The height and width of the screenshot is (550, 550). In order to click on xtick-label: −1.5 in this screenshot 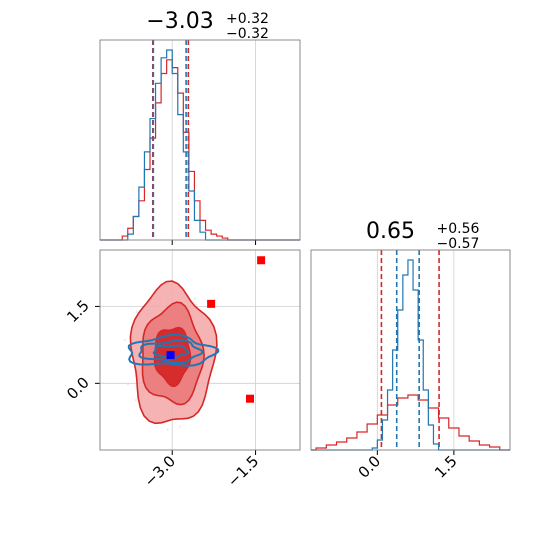, I will do `click(243, 471)`.